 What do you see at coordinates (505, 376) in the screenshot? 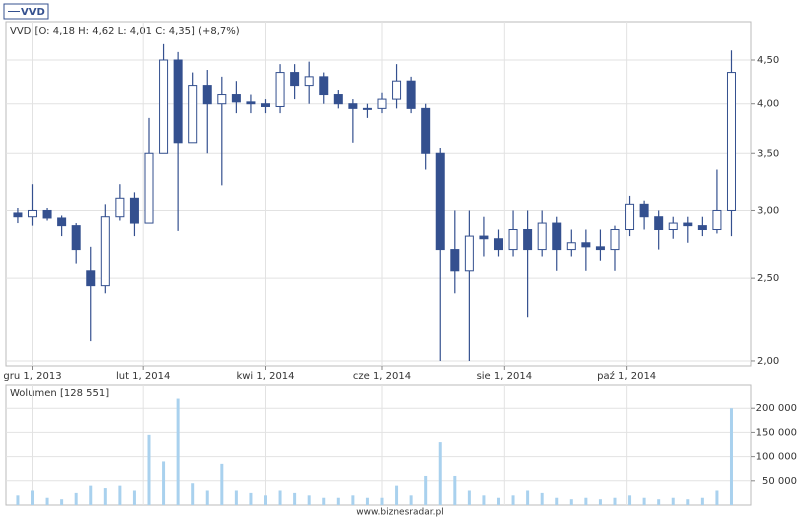
I see `x-tick-label: sie 1, 2014` at bounding box center [505, 376].